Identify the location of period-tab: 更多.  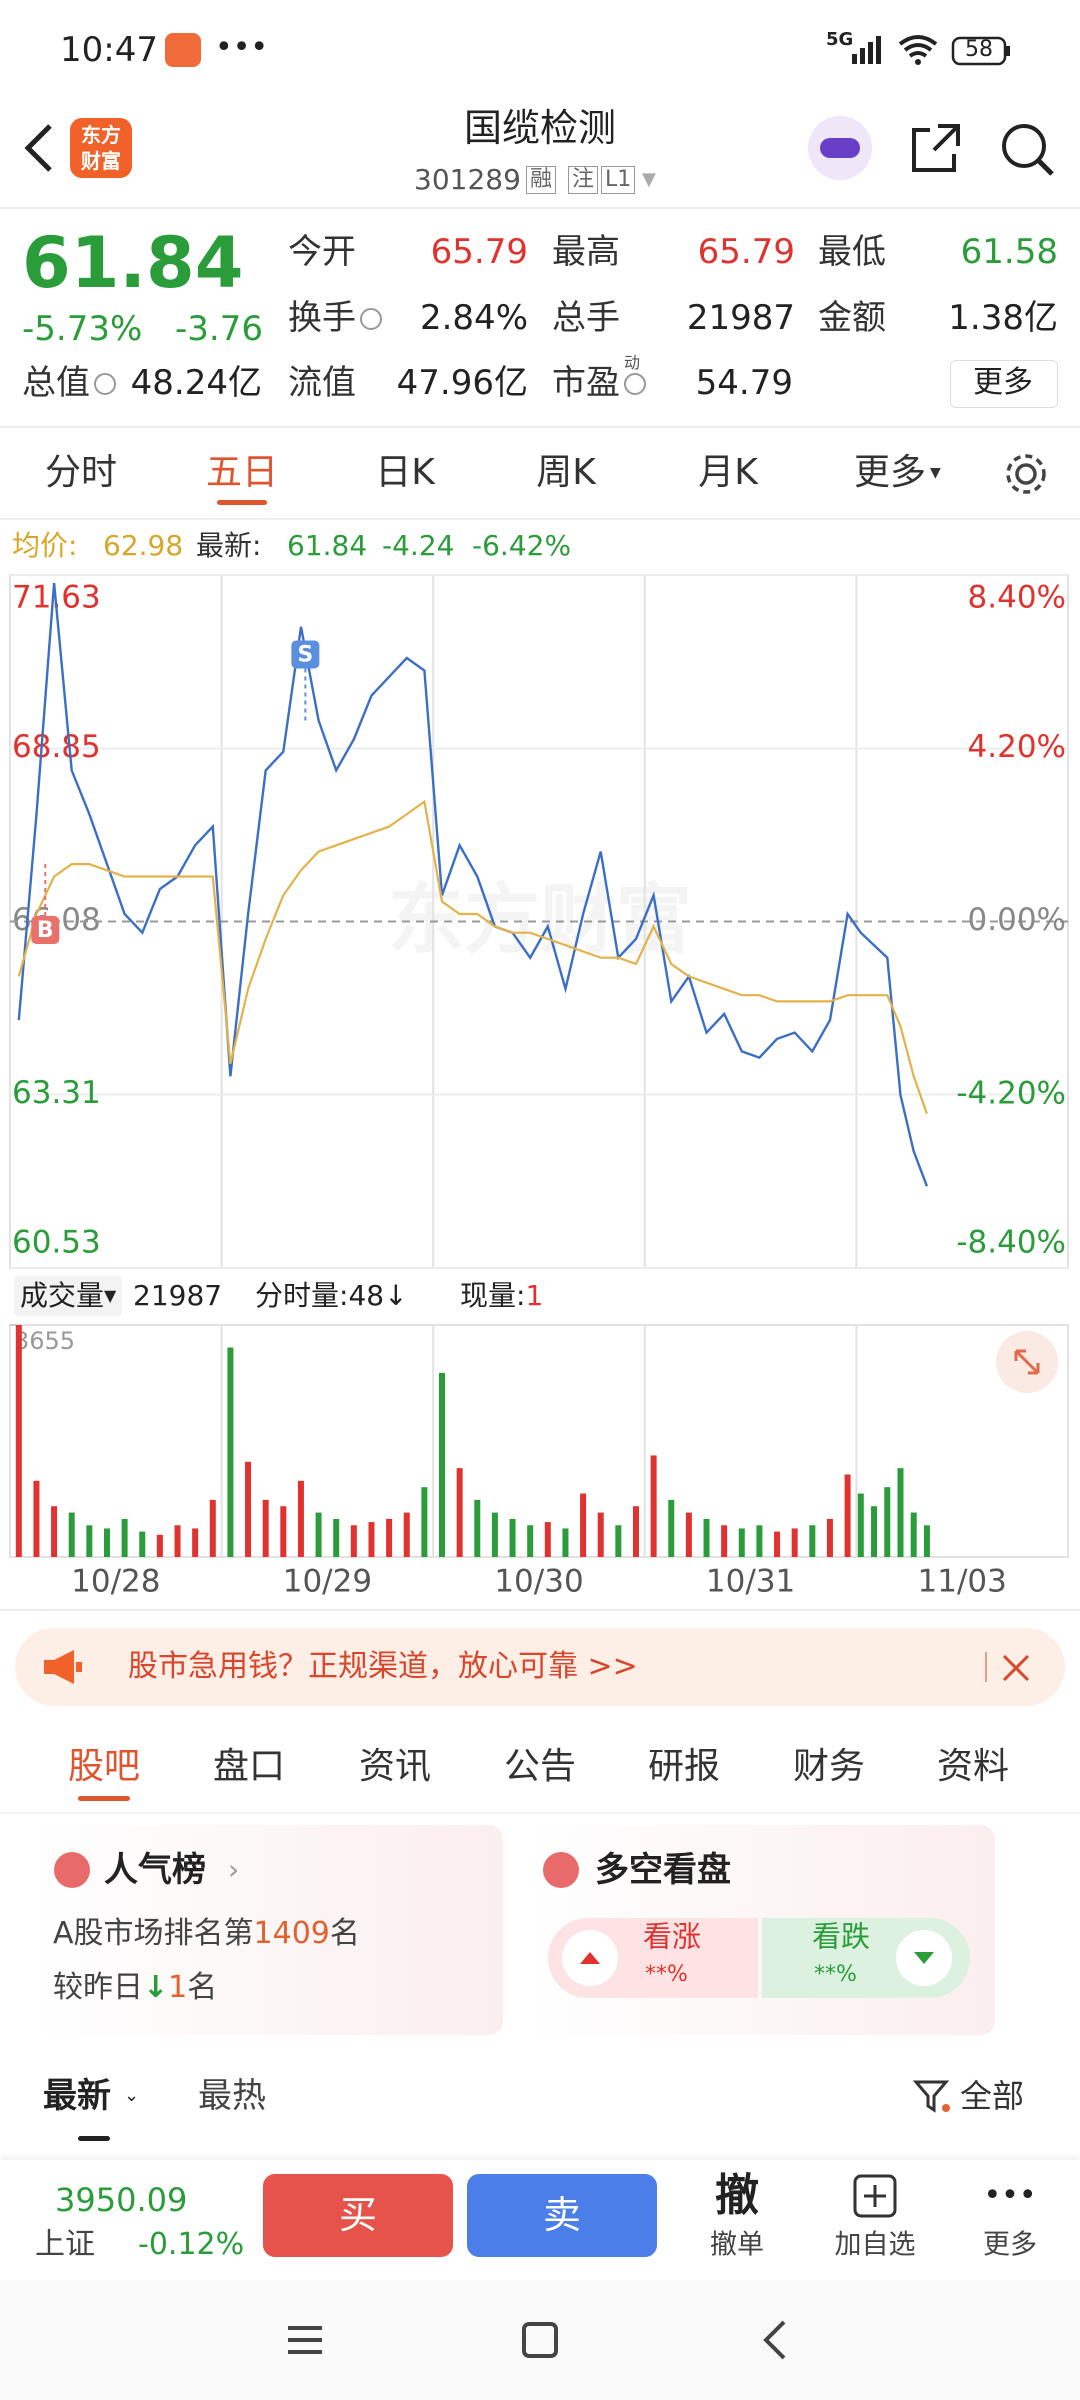
(890, 472).